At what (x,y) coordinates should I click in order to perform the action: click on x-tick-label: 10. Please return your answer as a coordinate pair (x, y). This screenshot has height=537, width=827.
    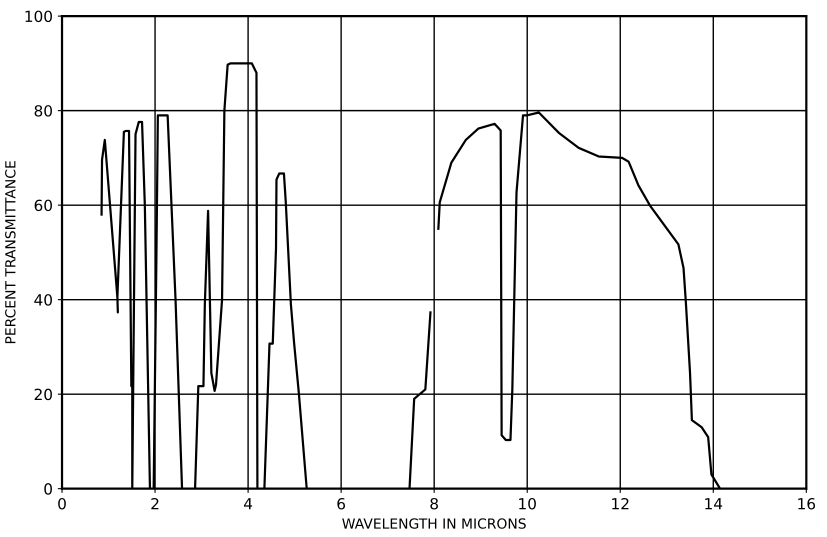
    Looking at the image, I should click on (527, 504).